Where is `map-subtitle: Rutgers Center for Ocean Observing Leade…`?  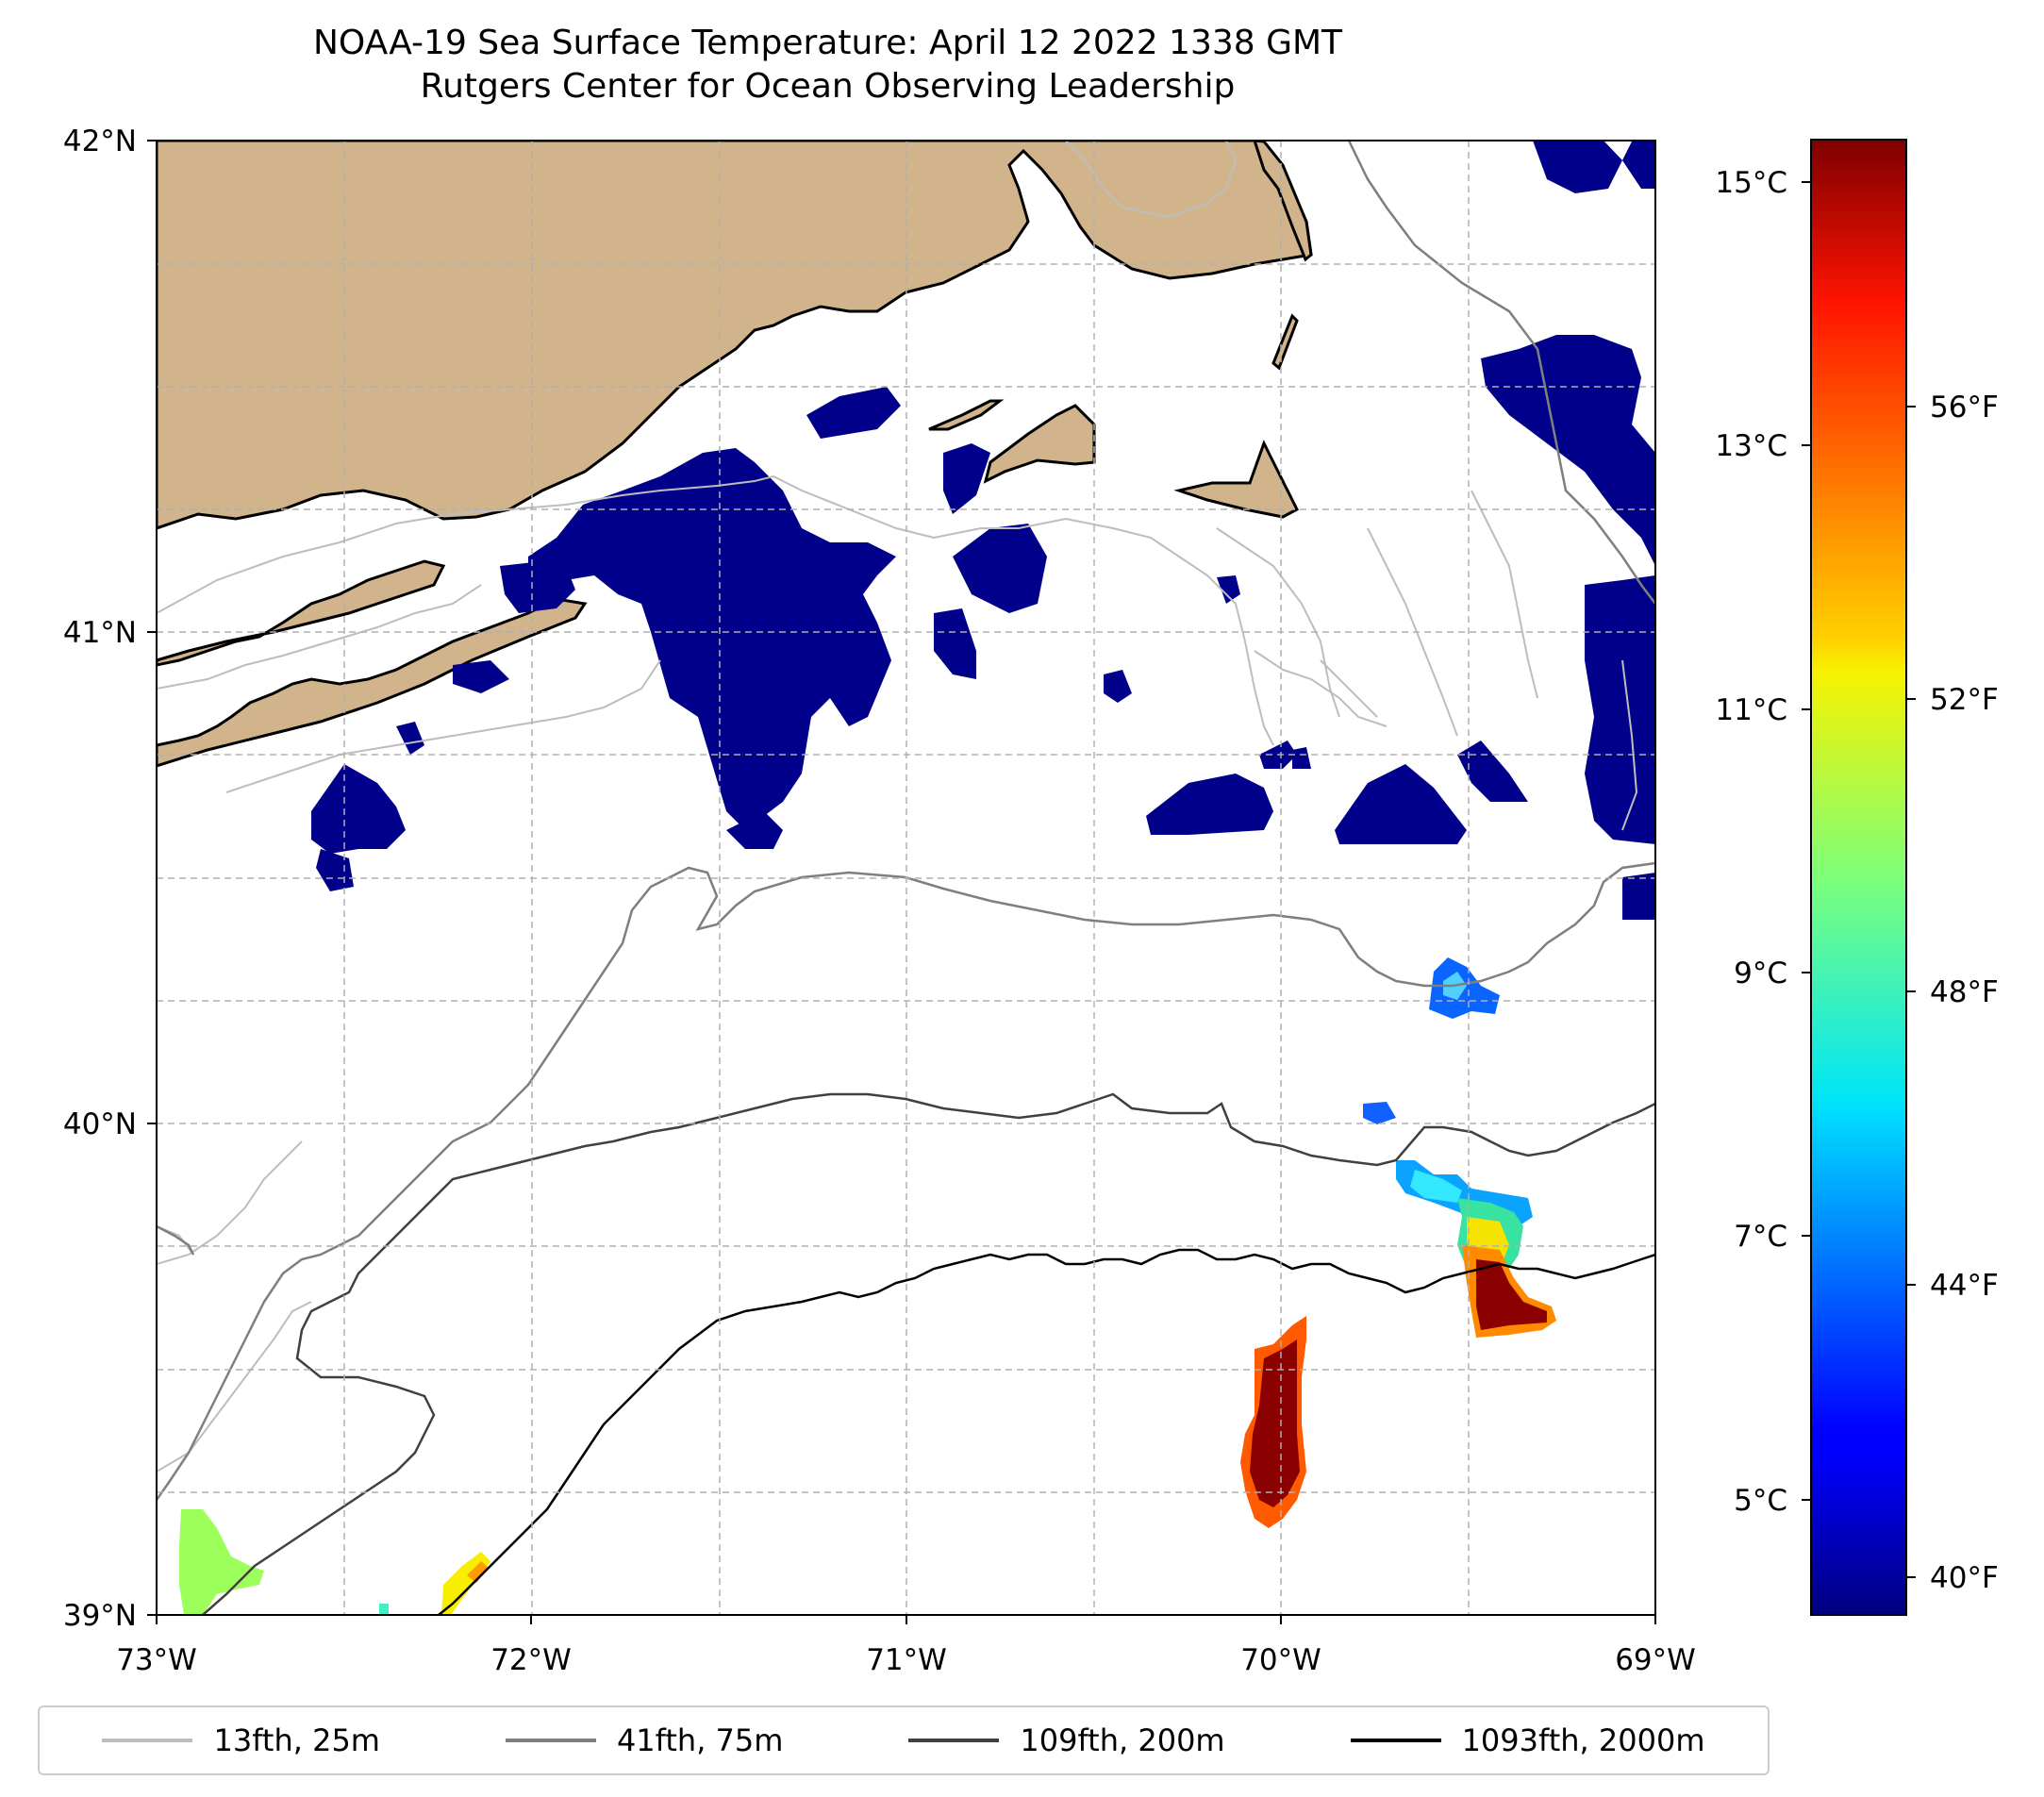
map-subtitle: Rutgers Center for Ocean Observing Leade… is located at coordinates (828, 86).